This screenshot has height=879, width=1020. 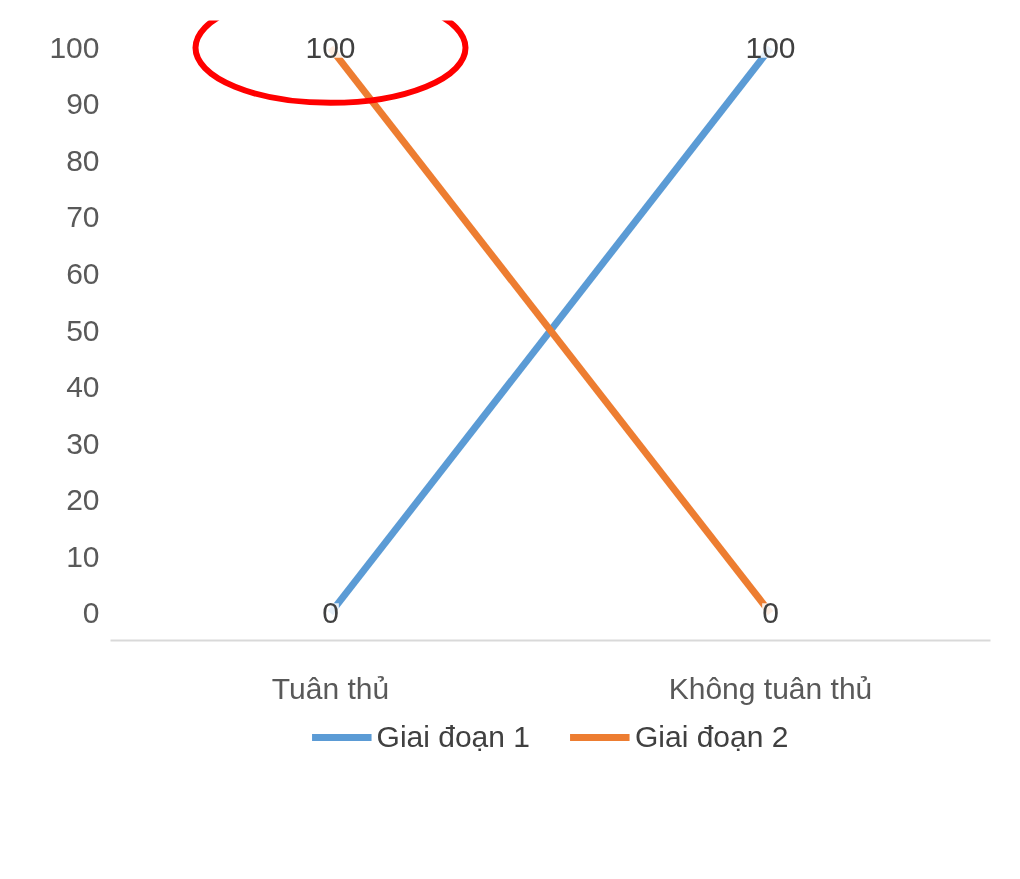 I want to click on y-tick-label: 70, so click(x=83, y=217).